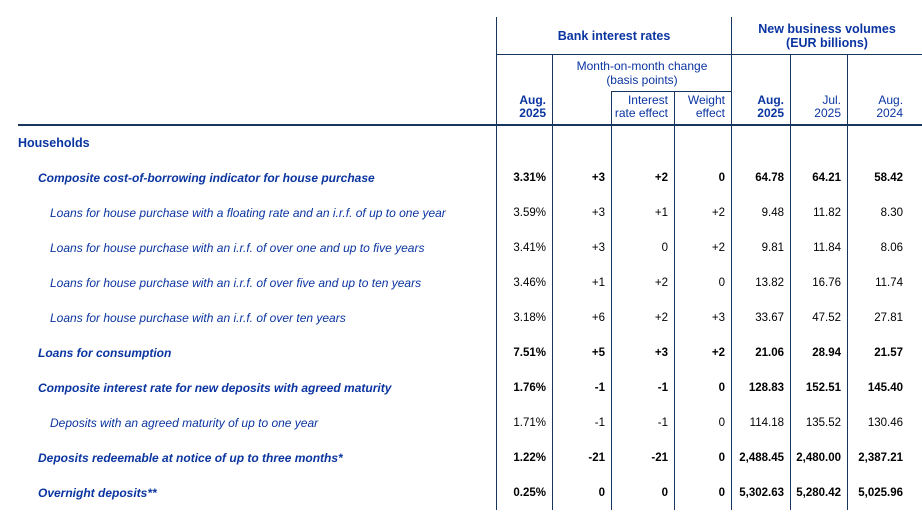 The image size is (922, 517). Describe the element at coordinates (819, 282) in the screenshot. I see `cell-value: 16.76` at that location.